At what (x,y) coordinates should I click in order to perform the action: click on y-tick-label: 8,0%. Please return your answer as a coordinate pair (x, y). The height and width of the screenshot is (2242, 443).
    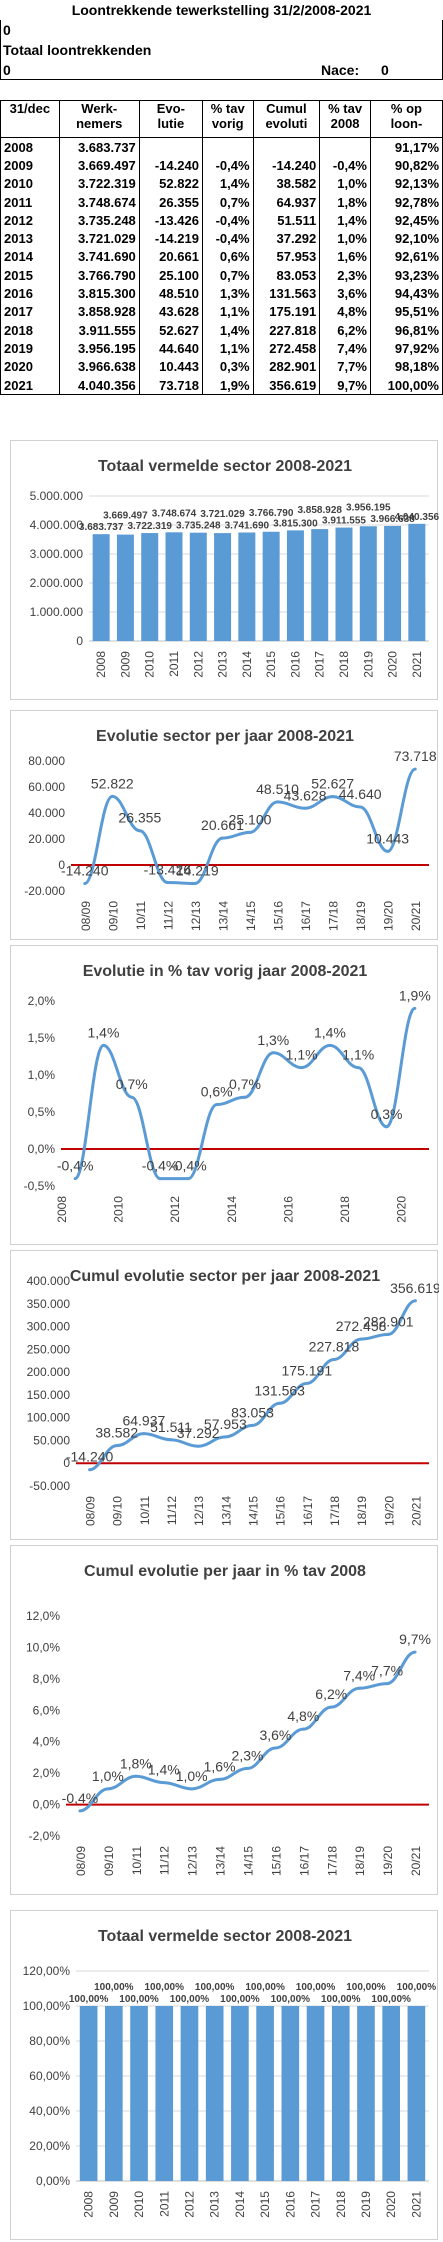
    Looking at the image, I should click on (47, 1679).